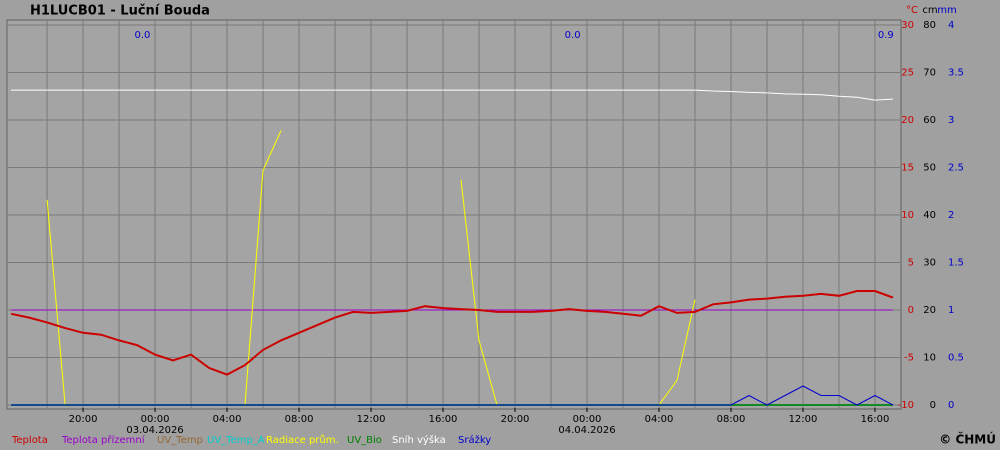 The image size is (1000, 450). I want to click on y-tick-label: 15, so click(907, 168).